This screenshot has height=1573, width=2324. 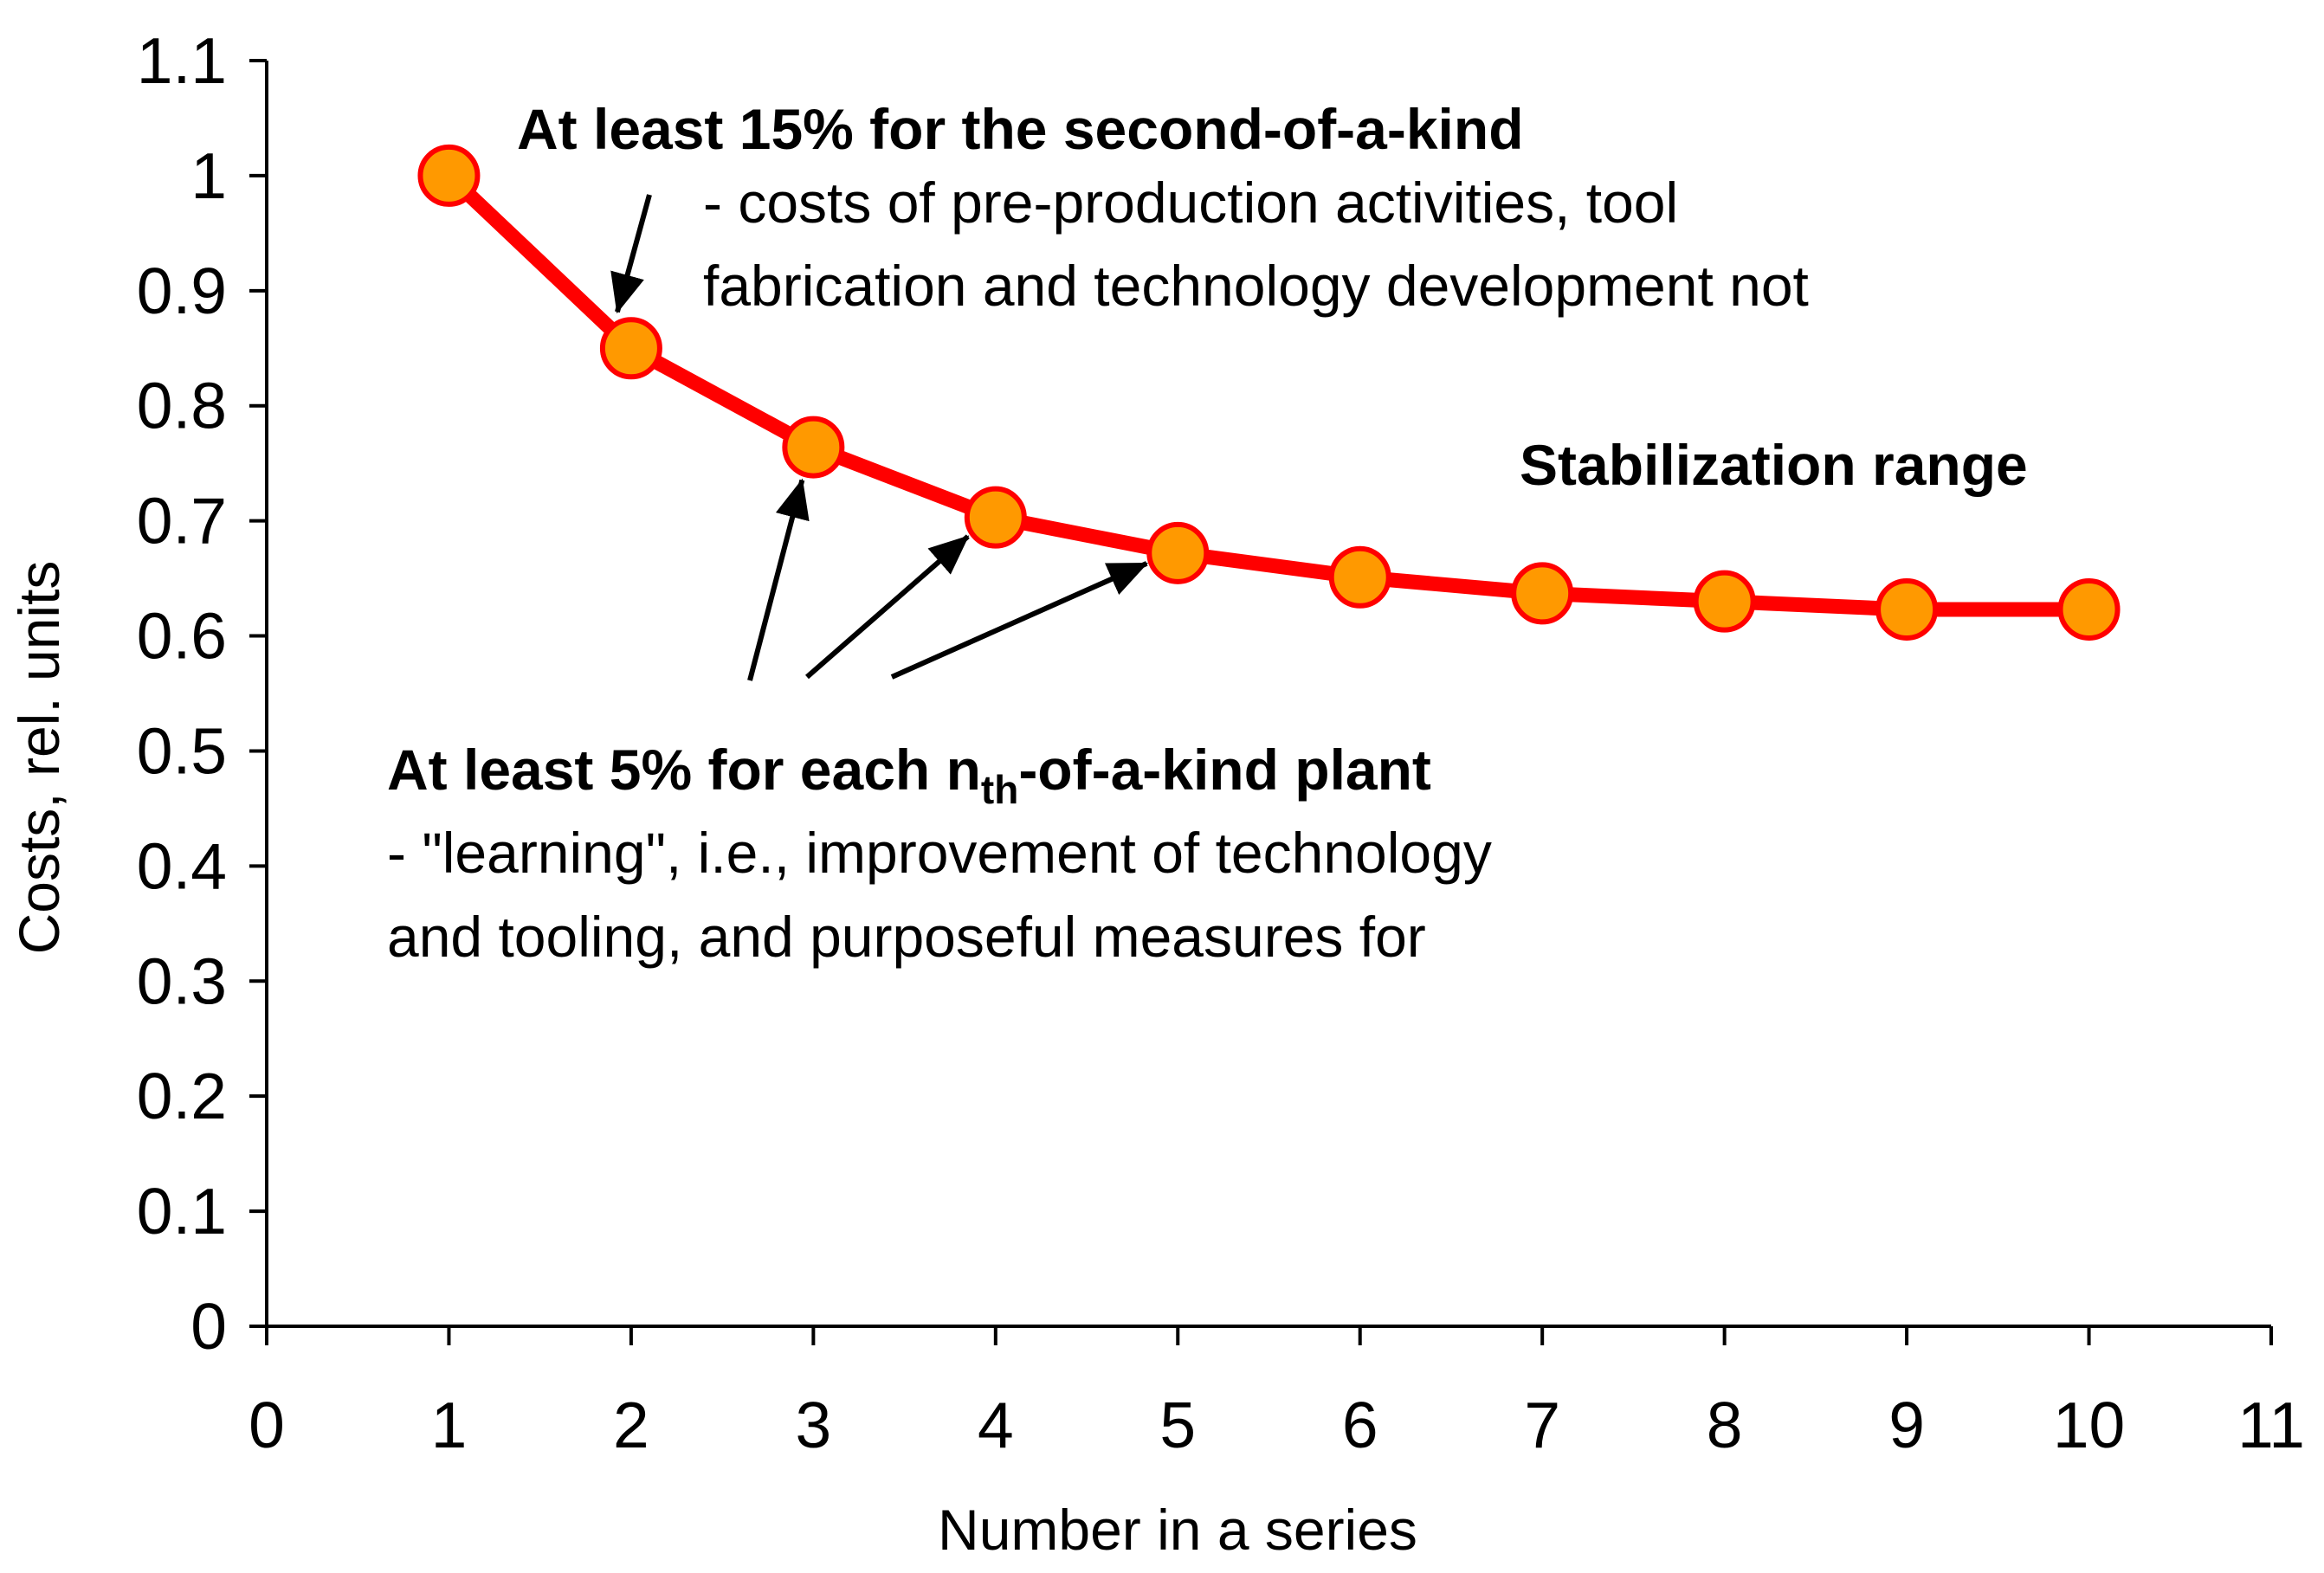 What do you see at coordinates (996, 1425) in the screenshot?
I see `x-tick-label: 4` at bounding box center [996, 1425].